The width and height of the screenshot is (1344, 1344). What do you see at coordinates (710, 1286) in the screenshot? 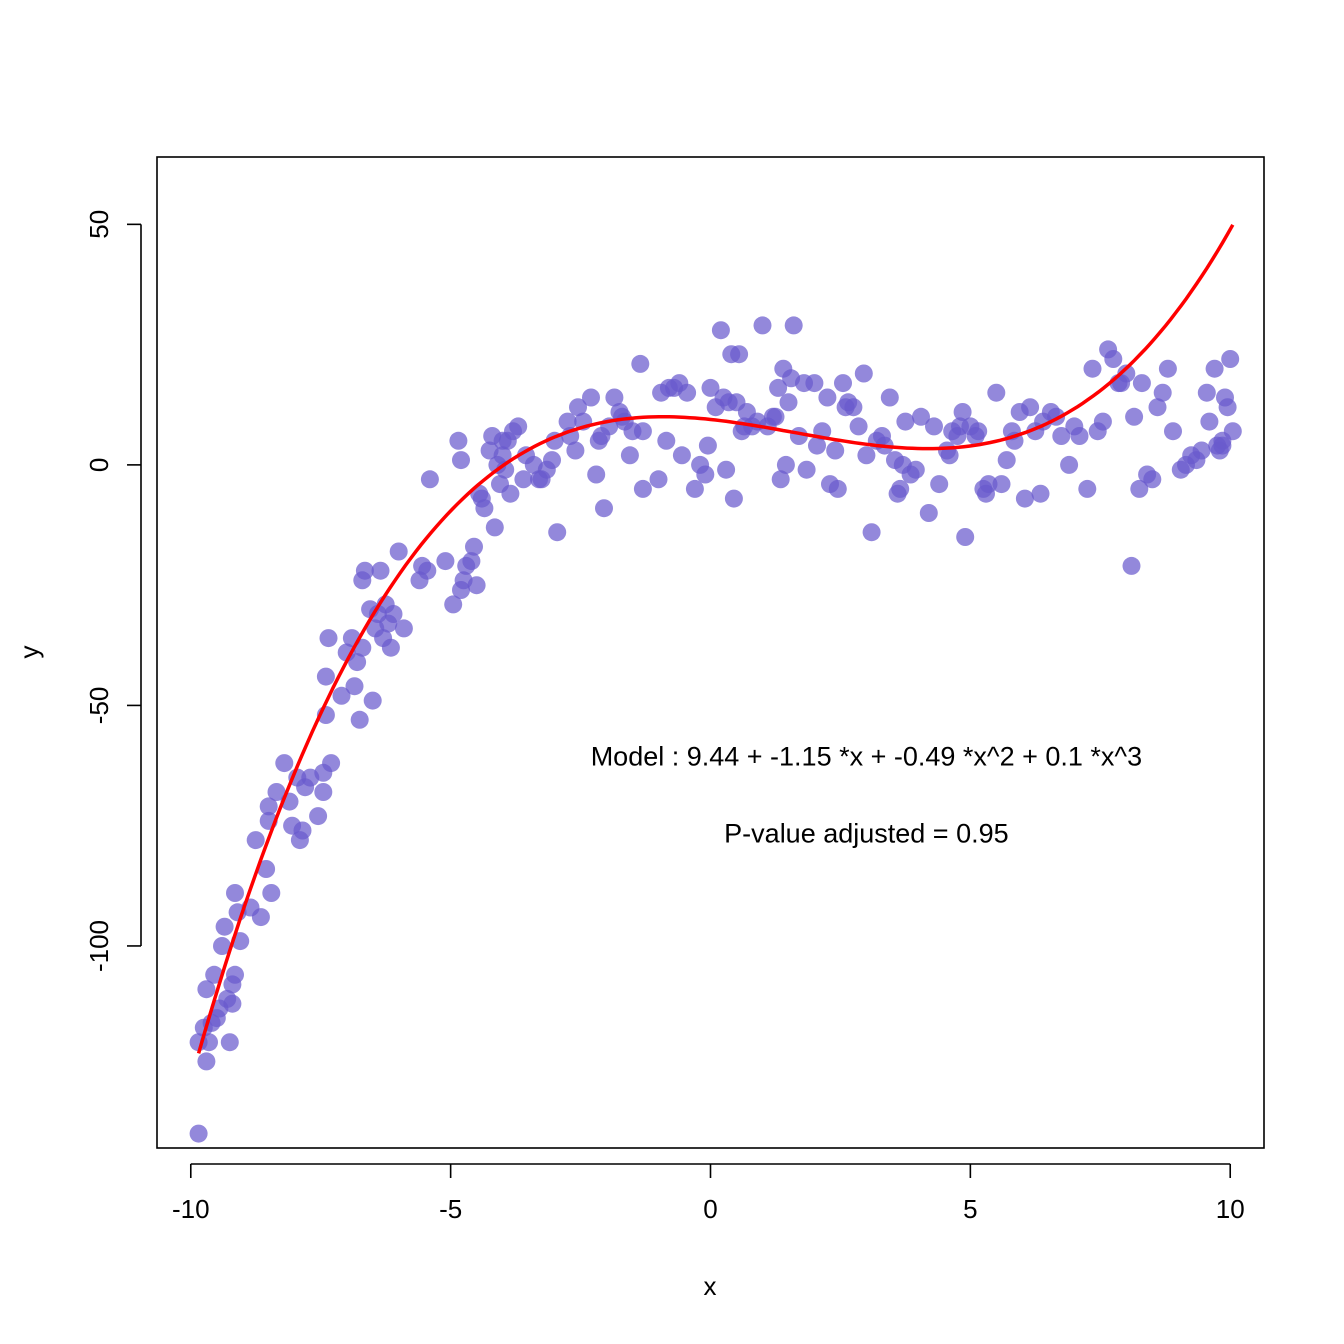
I see `x-axis-title: x` at bounding box center [710, 1286].